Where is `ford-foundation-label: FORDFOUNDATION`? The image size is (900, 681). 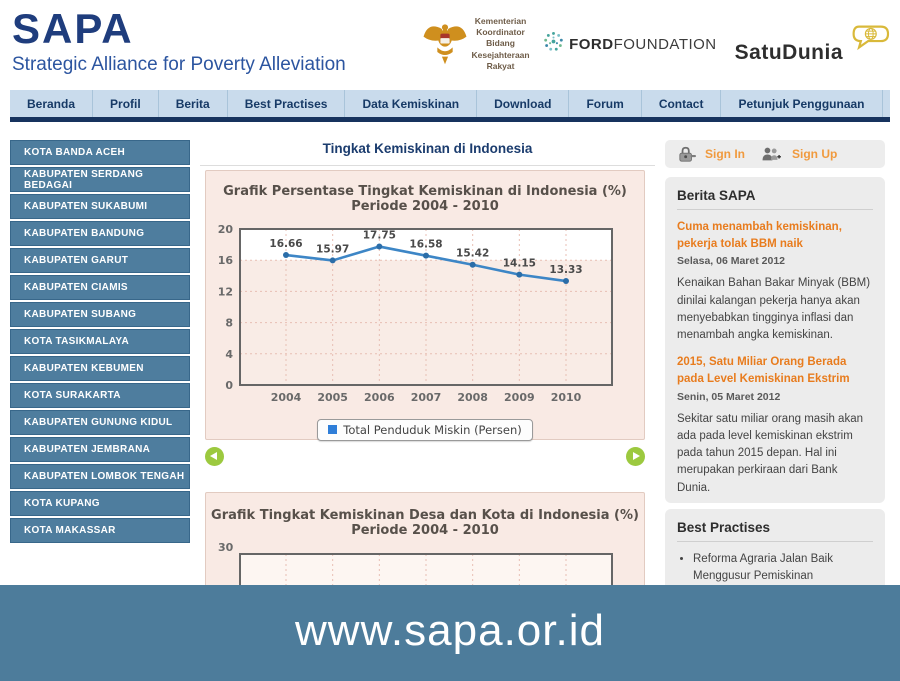 ford-foundation-label: FORDFOUNDATION is located at coordinates (643, 44).